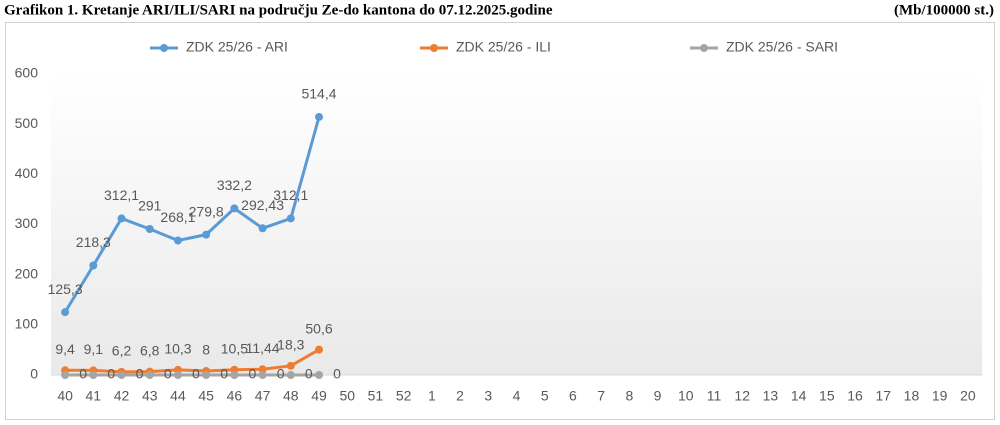  What do you see at coordinates (686, 396) in the screenshot?
I see `x-tick-label: 10` at bounding box center [686, 396].